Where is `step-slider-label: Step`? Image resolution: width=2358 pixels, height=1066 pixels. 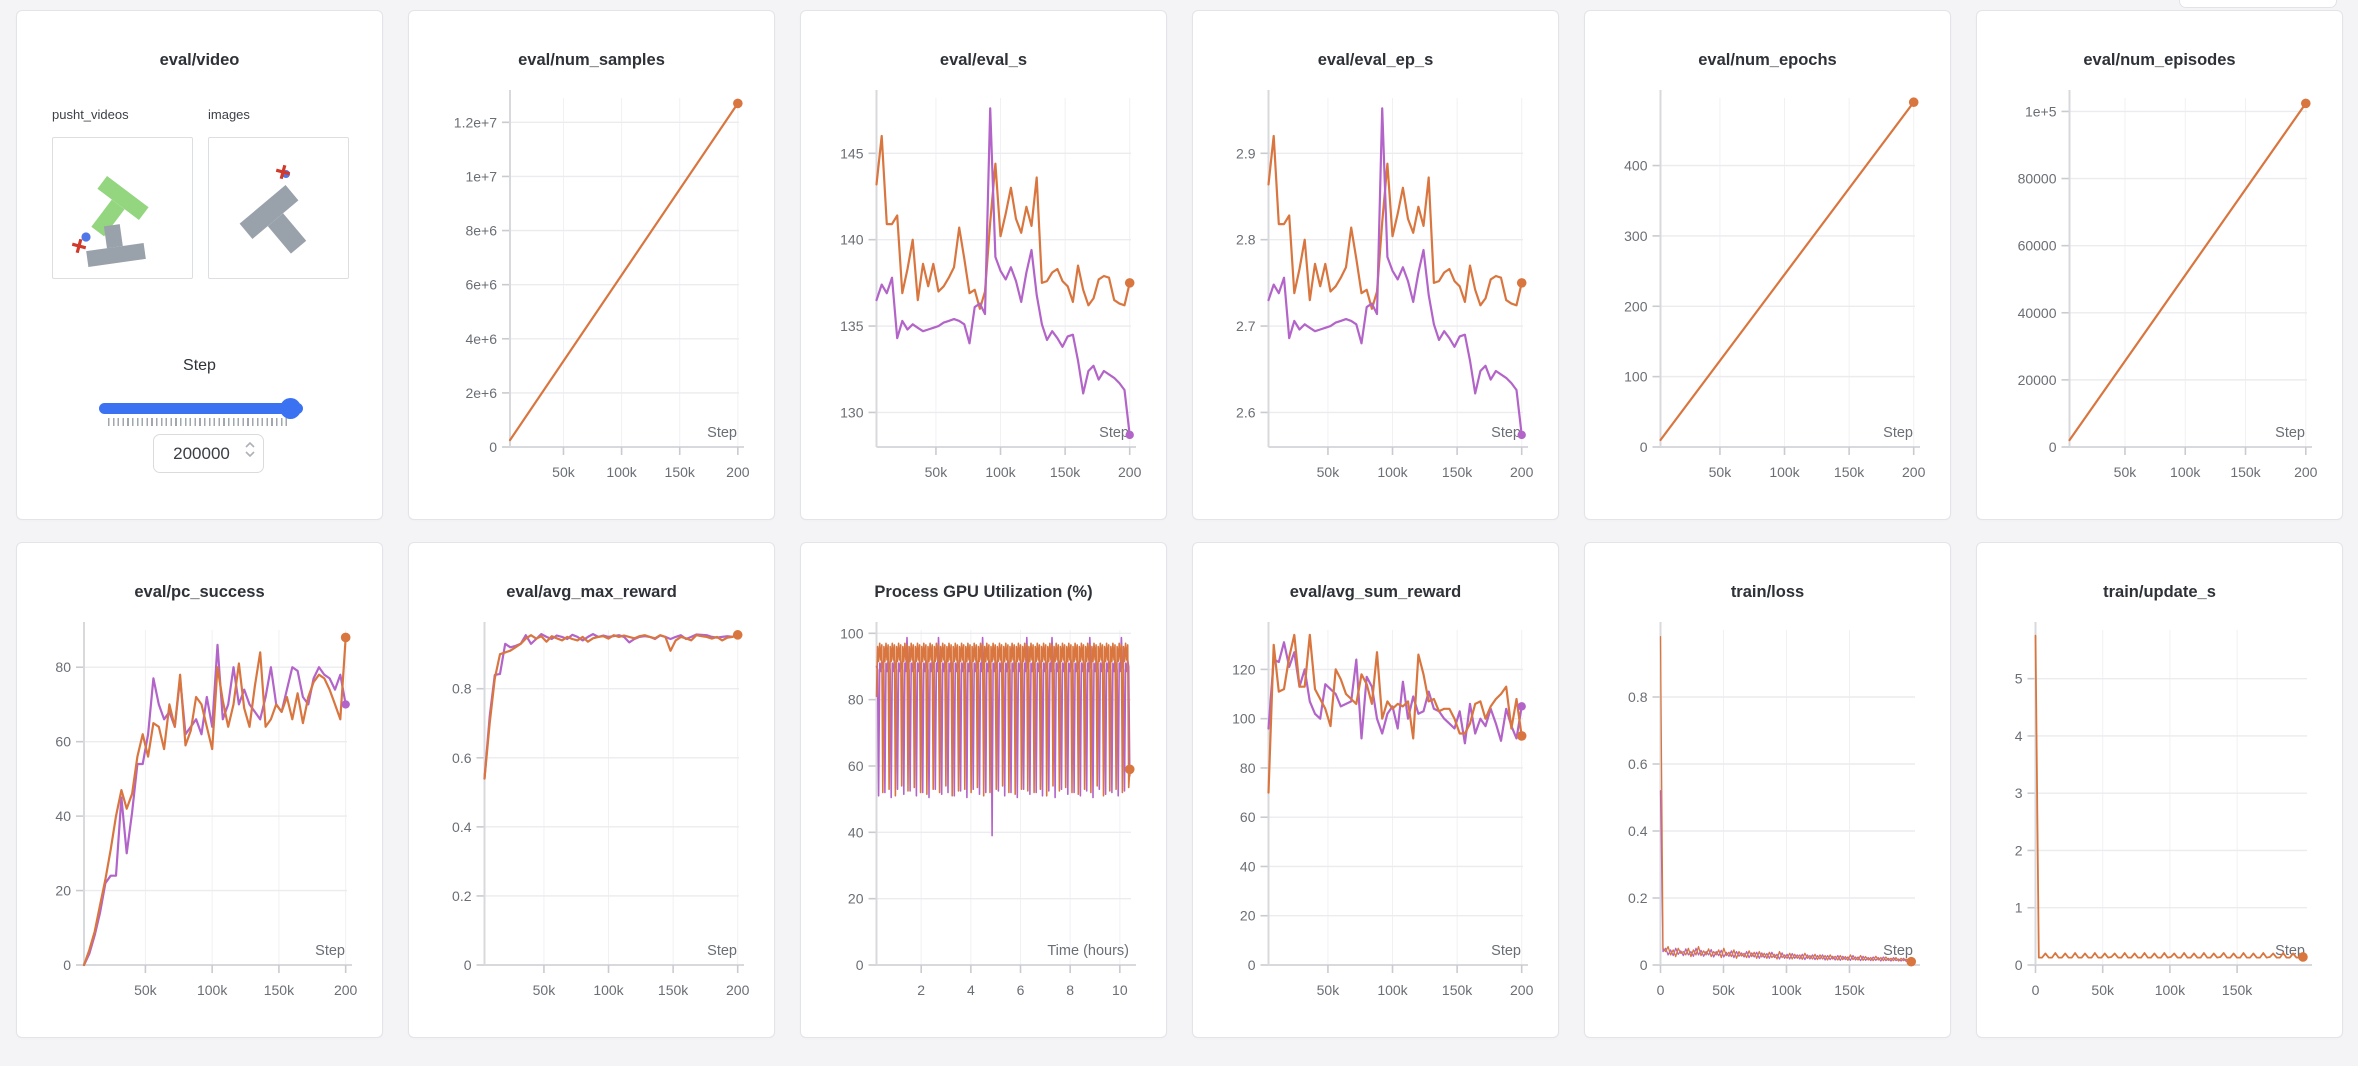
step-slider-label: Step is located at coordinates (199, 365).